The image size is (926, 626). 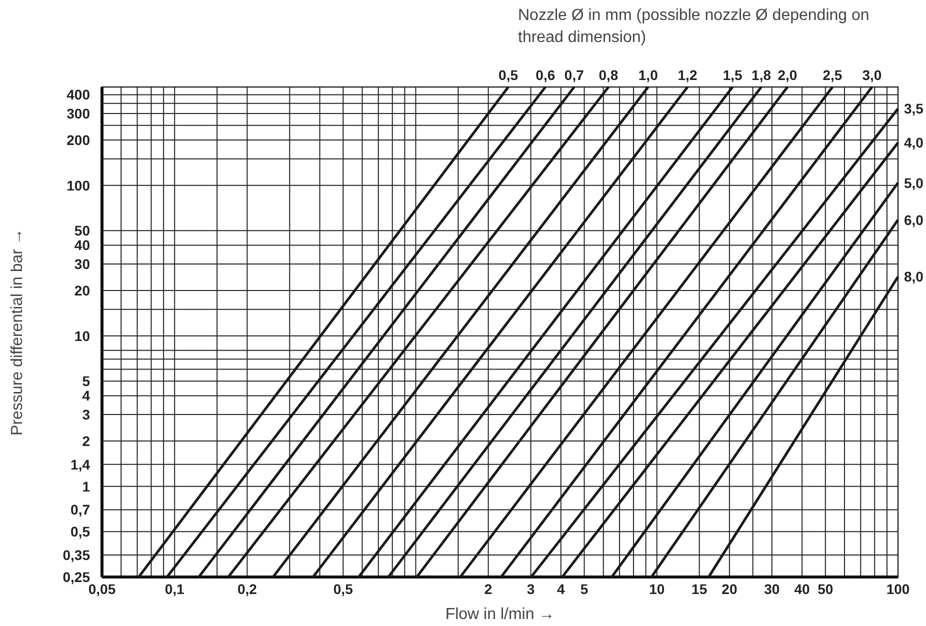 I want to click on x-tick-label: 0,2, so click(x=247, y=589).